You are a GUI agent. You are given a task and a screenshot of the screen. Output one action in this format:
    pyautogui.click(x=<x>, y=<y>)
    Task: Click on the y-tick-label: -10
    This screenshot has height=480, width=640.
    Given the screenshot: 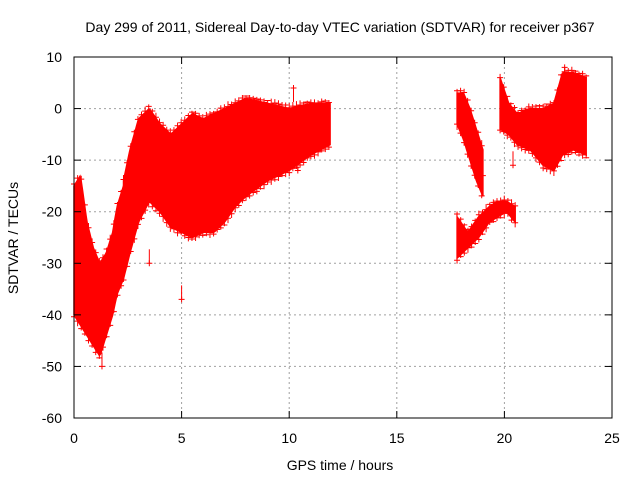 What is the action you would take?
    pyautogui.click(x=52, y=160)
    